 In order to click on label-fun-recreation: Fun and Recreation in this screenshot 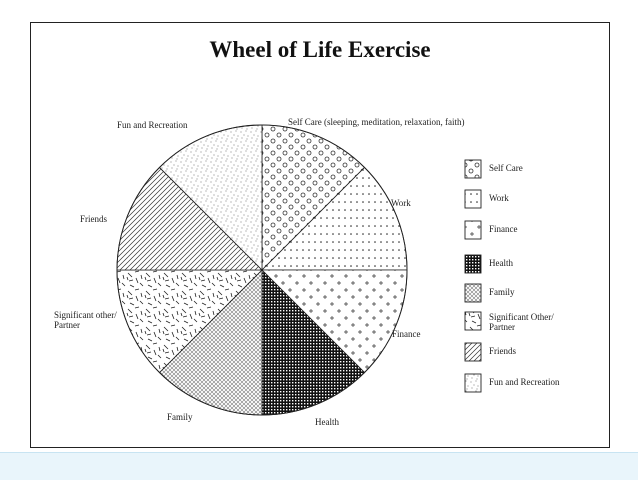, I will do `click(152, 125)`.